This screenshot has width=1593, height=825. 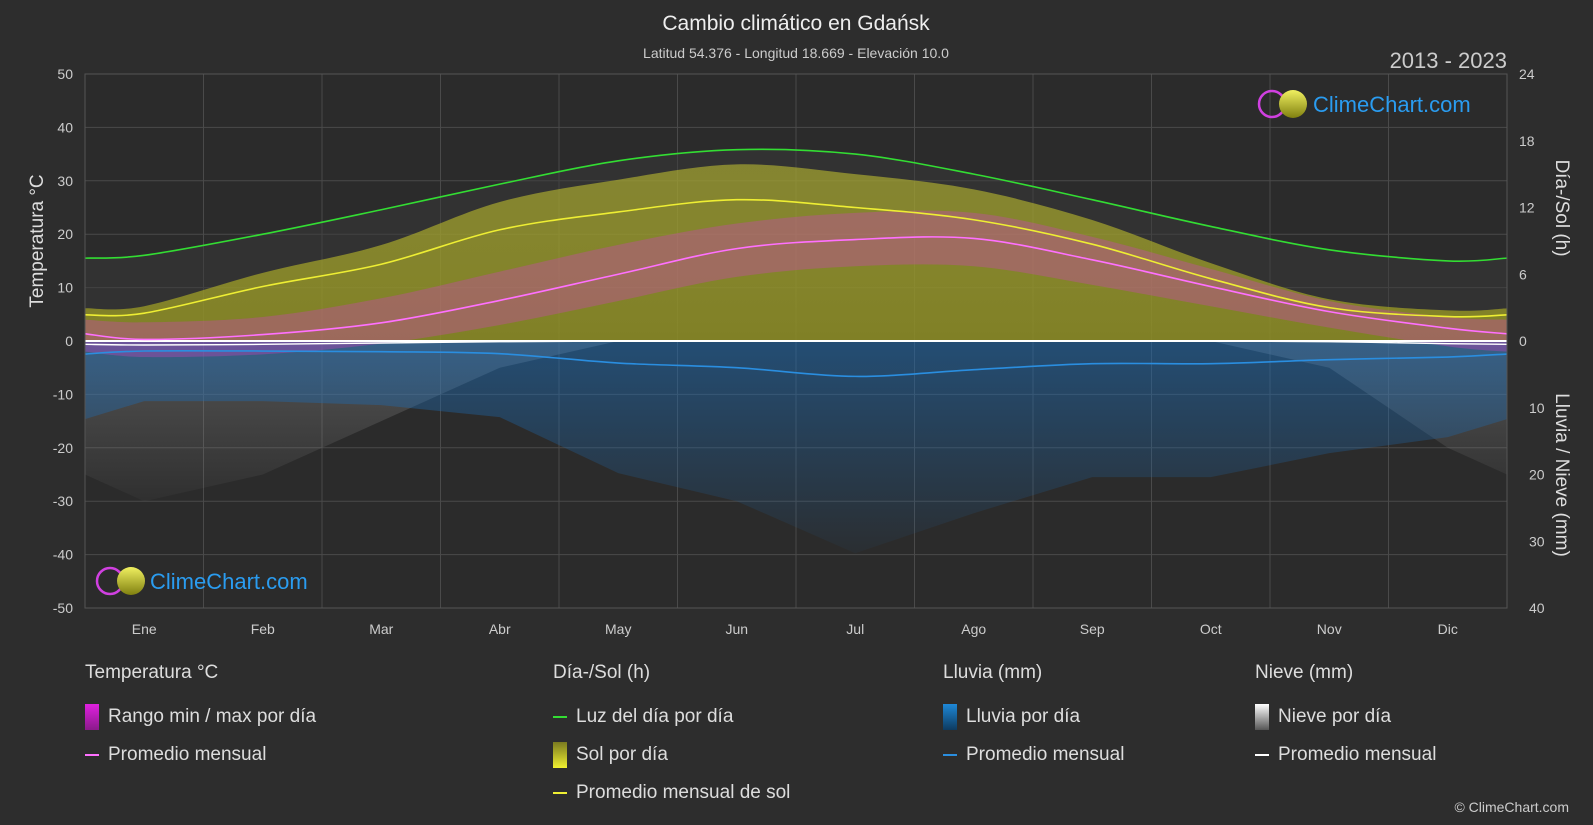 I want to click on legend-item: Luz del día por día, so click(x=671, y=717).